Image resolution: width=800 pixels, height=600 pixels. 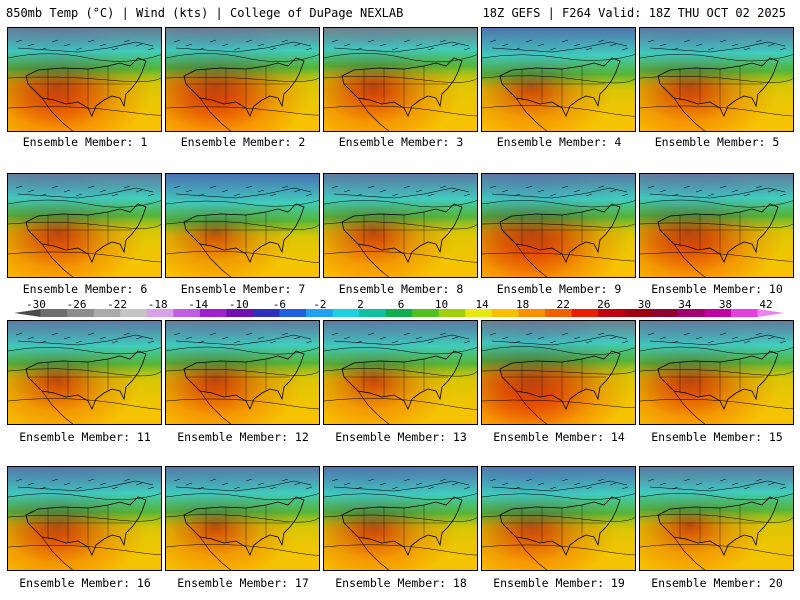 What do you see at coordinates (157, 304) in the screenshot?
I see `colorbar-tick-label: -18` at bounding box center [157, 304].